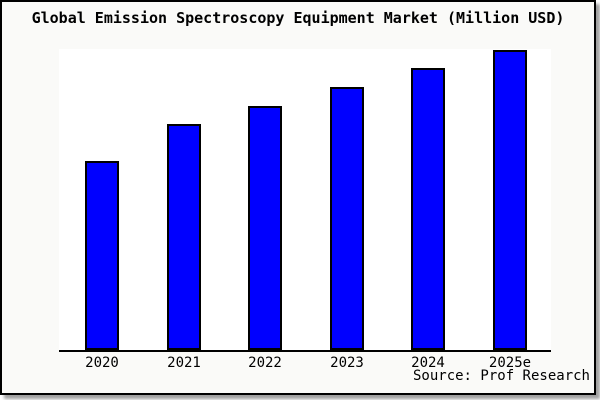 The image size is (600, 400). Describe the element at coordinates (510, 363) in the screenshot. I see `x-tick-label: 2025e` at that location.